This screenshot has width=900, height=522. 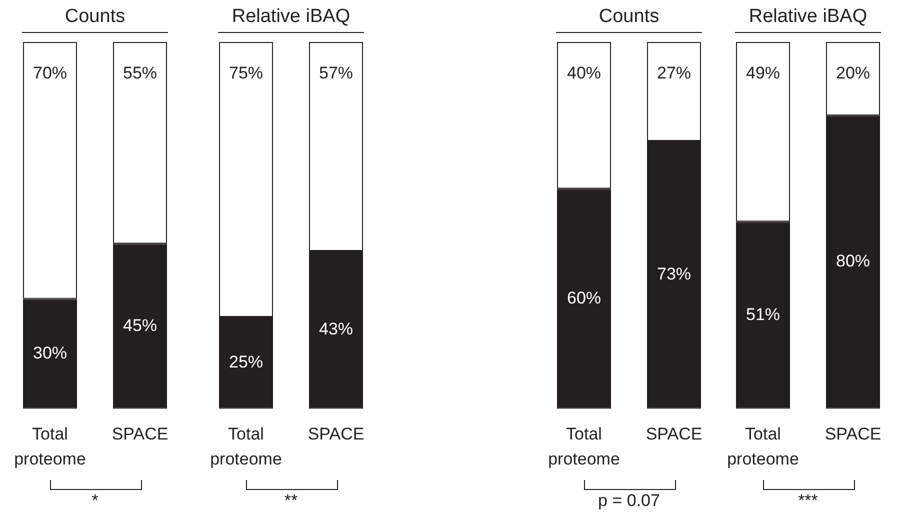 I want to click on data-label: 75%, so click(x=246, y=73).